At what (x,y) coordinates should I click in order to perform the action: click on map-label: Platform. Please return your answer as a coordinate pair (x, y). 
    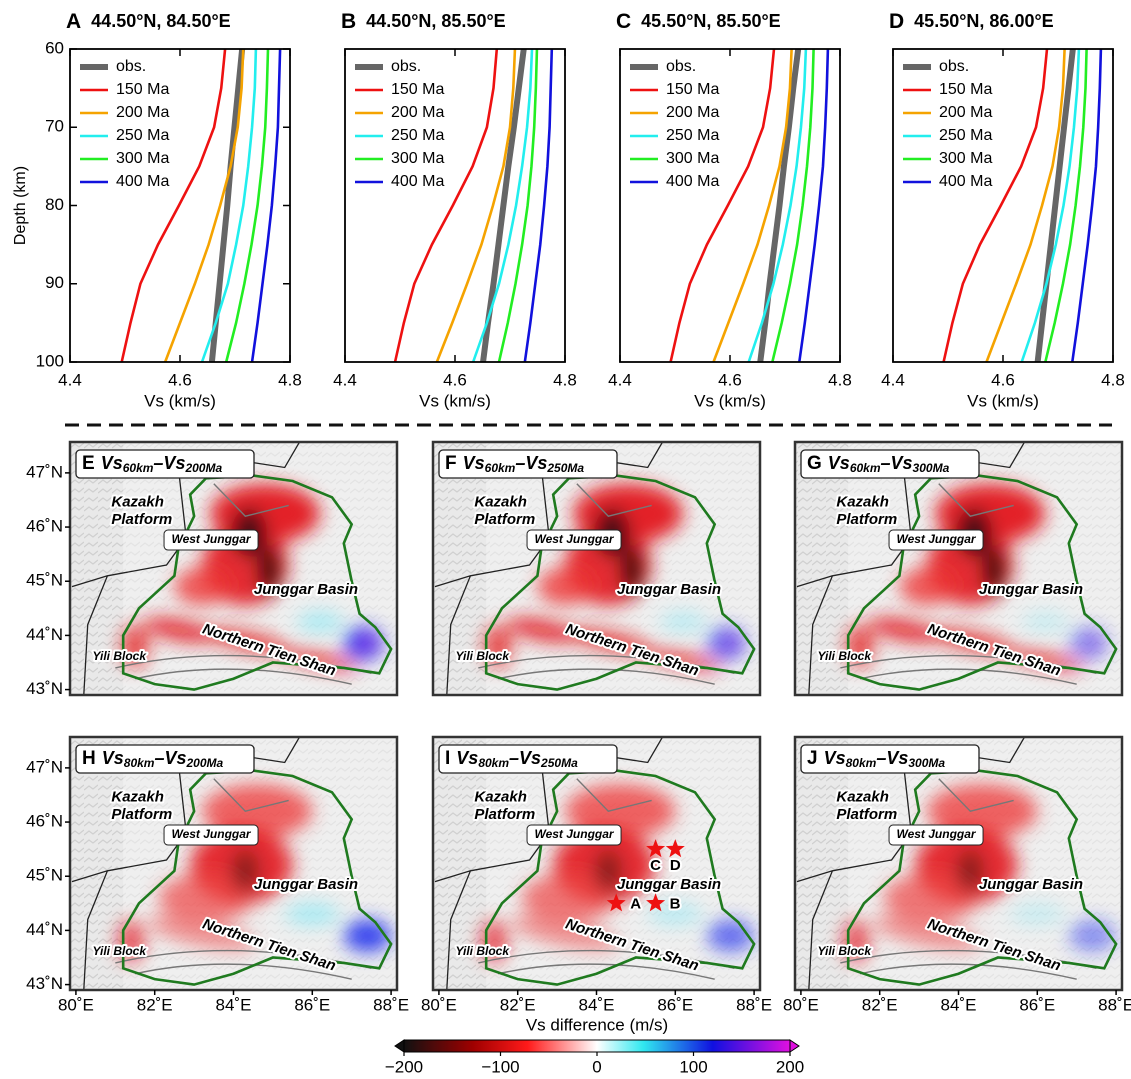
    Looking at the image, I should click on (866, 814).